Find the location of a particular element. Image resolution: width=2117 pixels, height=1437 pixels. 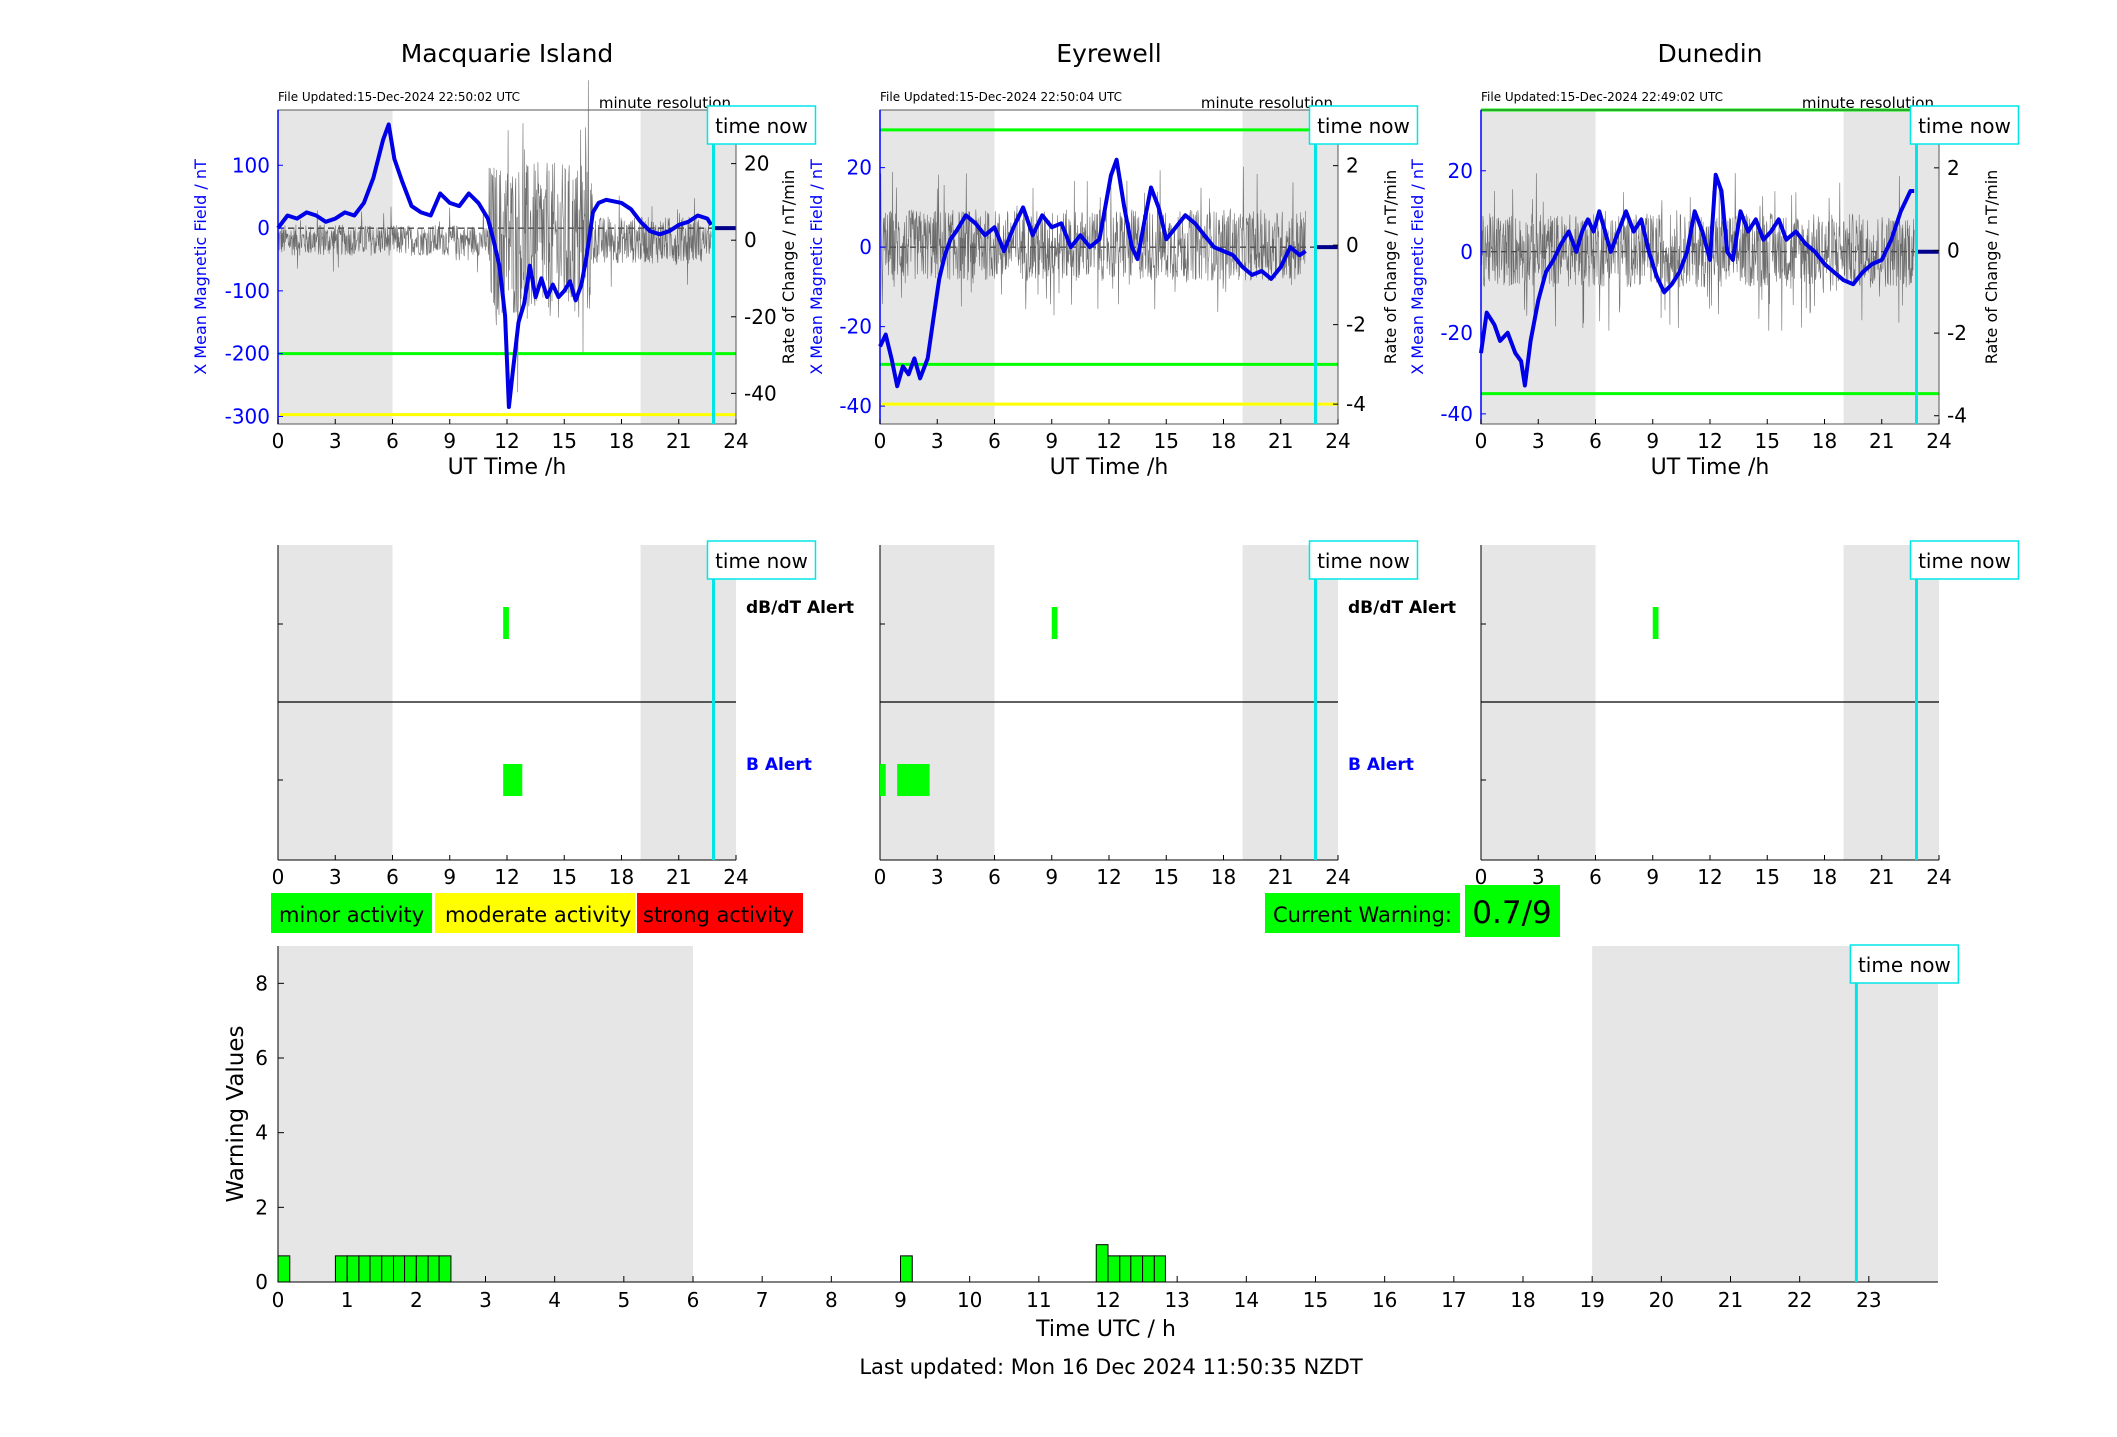

alert-panel-0: dB/dT Alert B Alert 0 3 6 9 12 15 18 21 24 time now is located at coordinates (563, 714).